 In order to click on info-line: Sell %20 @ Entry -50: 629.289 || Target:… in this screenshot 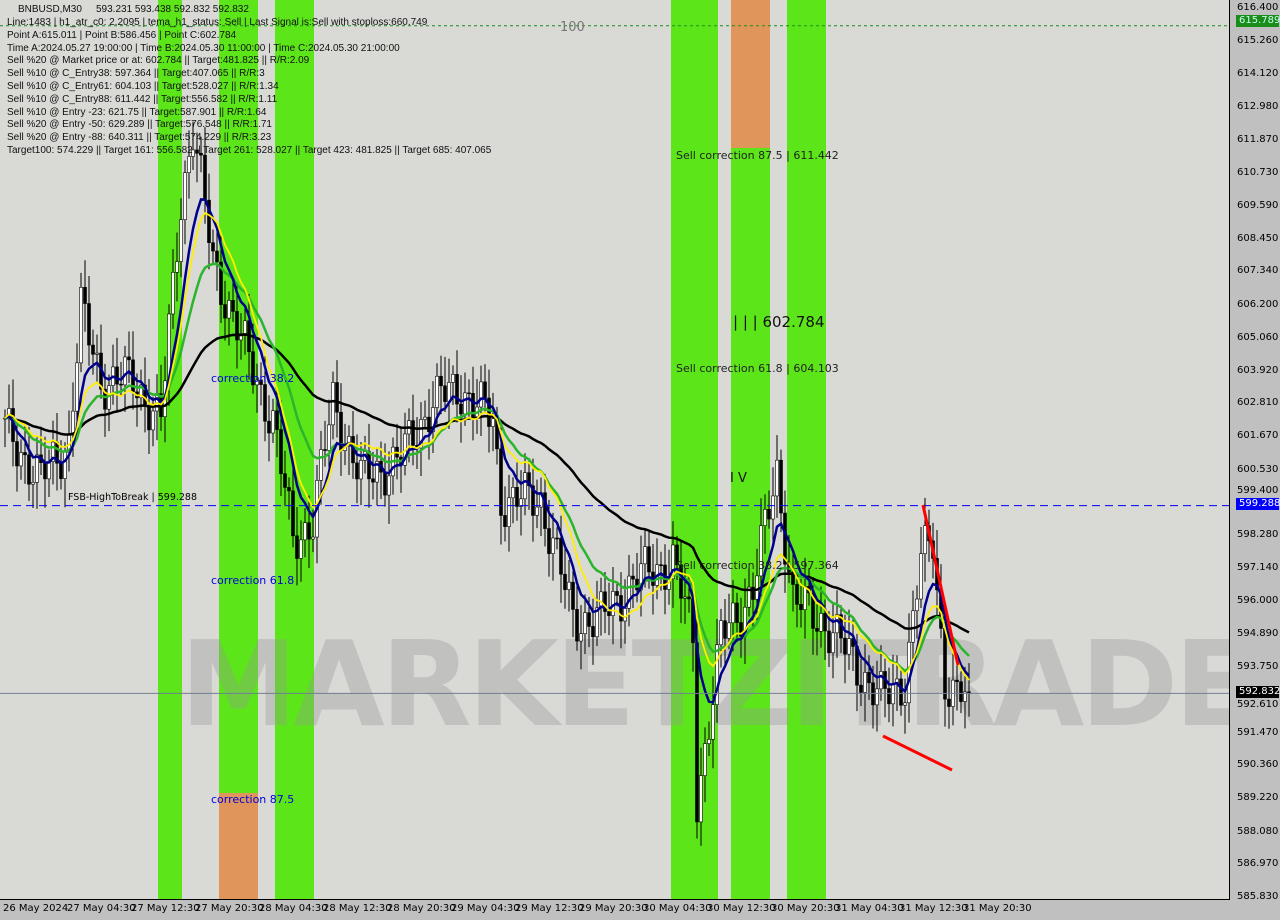, I will do `click(139, 125)`.